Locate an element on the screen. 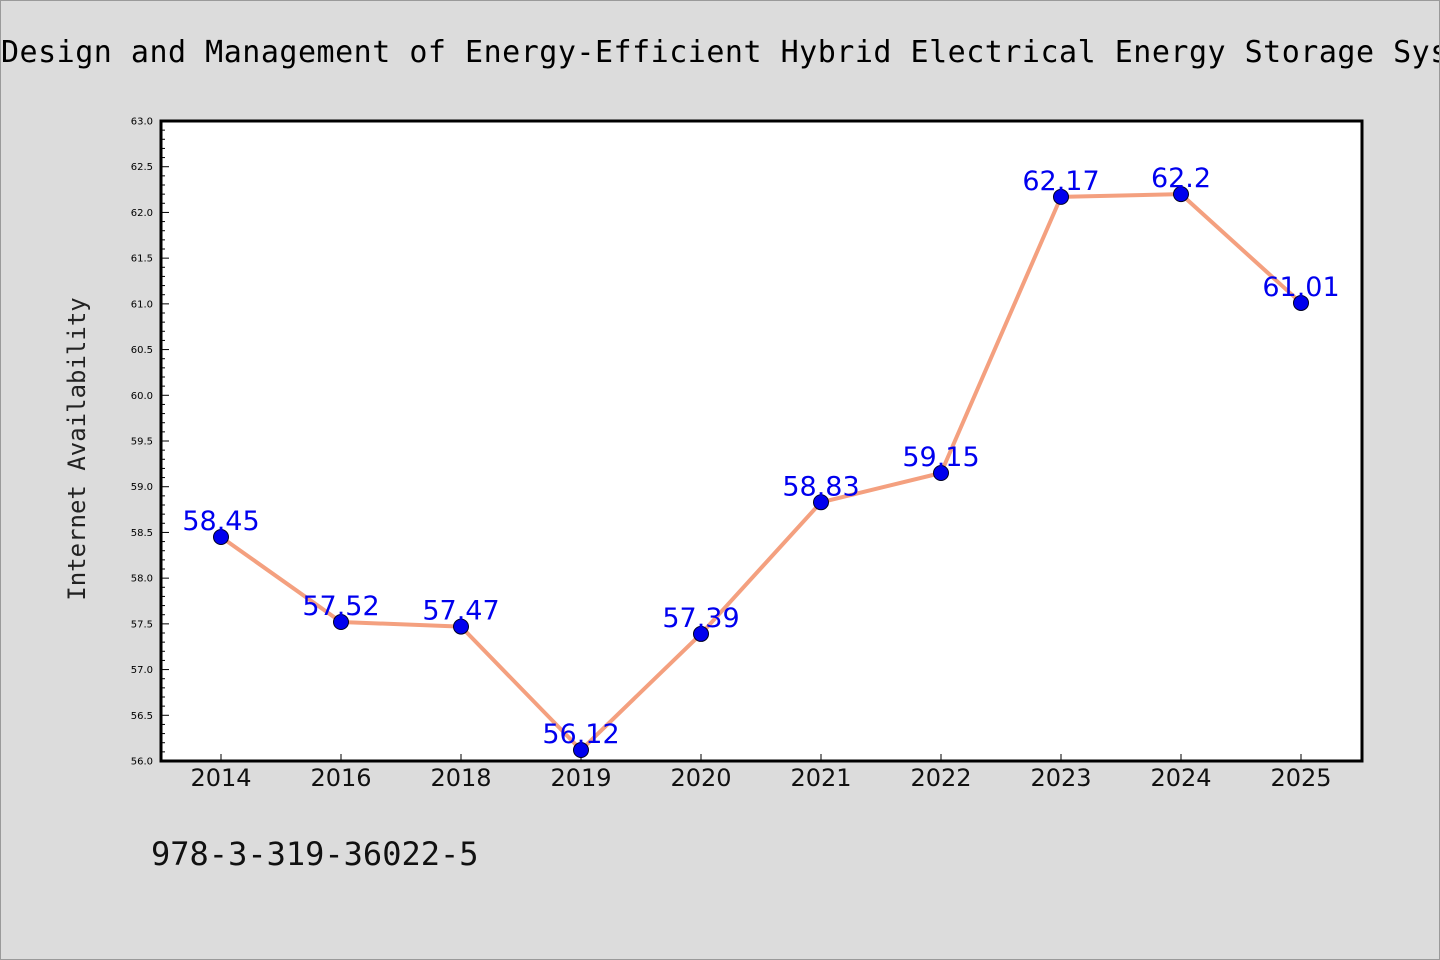 Image resolution: width=1440 pixels, height=960 pixels. data-label: 59.15 is located at coordinates (940, 457).